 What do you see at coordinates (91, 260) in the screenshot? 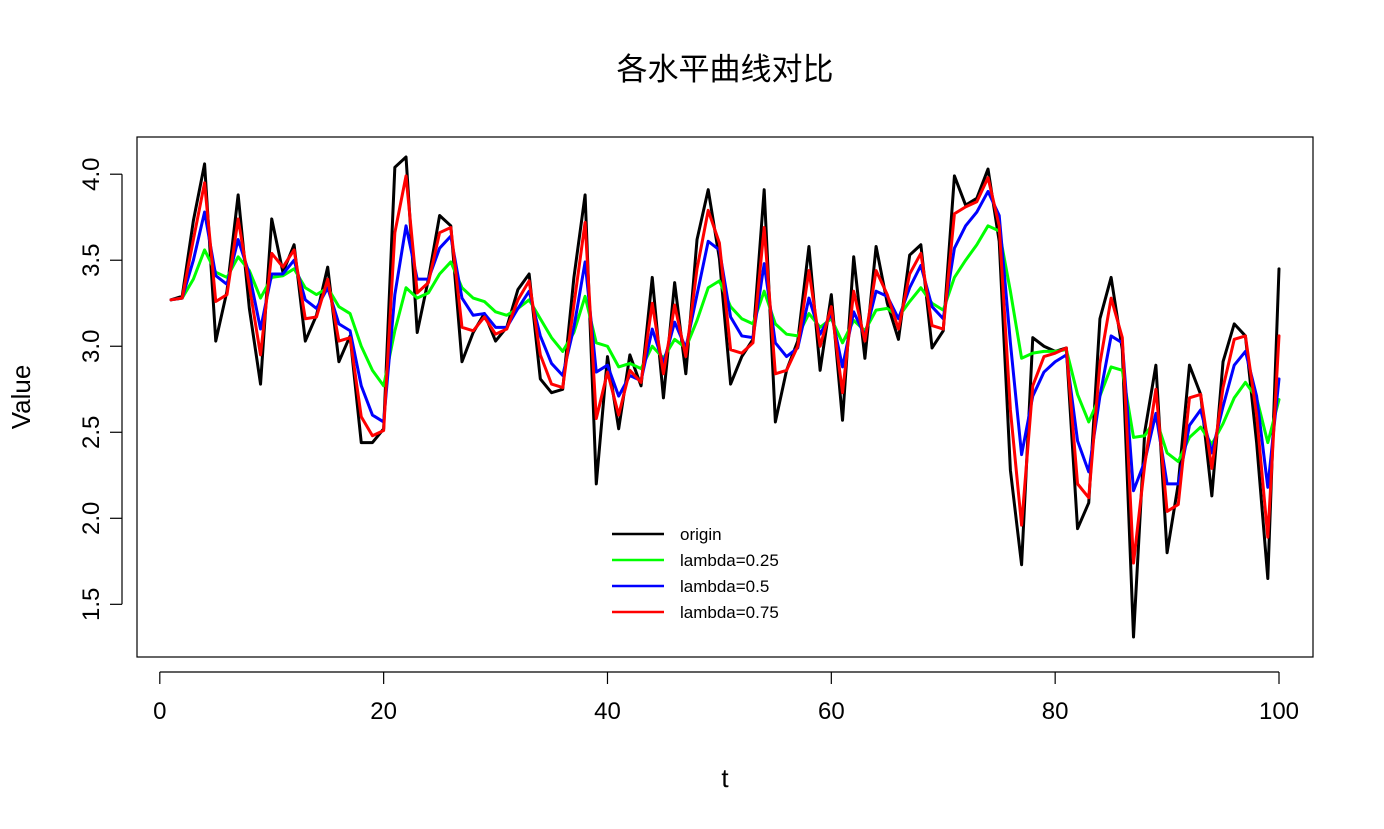
I see `y-tick-label: 3.5` at bounding box center [91, 260].